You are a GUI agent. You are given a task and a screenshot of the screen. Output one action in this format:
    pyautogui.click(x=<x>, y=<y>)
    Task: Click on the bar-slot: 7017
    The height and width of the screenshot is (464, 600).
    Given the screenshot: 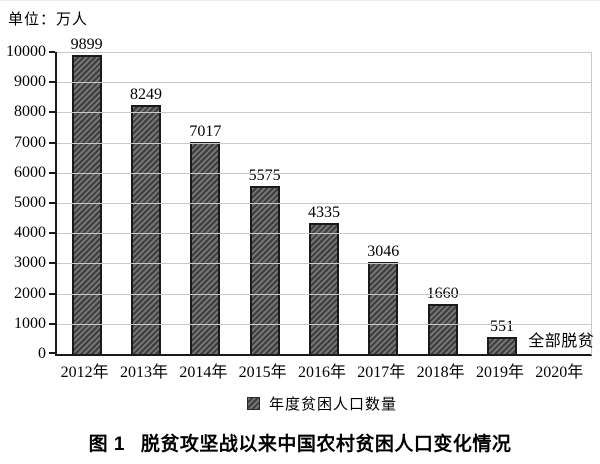 What is the action you would take?
    pyautogui.click(x=205, y=203)
    